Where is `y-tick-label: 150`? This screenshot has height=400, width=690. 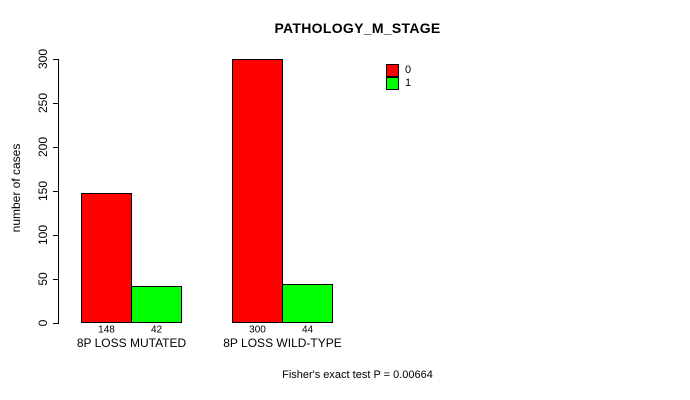
y-tick-label: 150 is located at coordinates (43, 191).